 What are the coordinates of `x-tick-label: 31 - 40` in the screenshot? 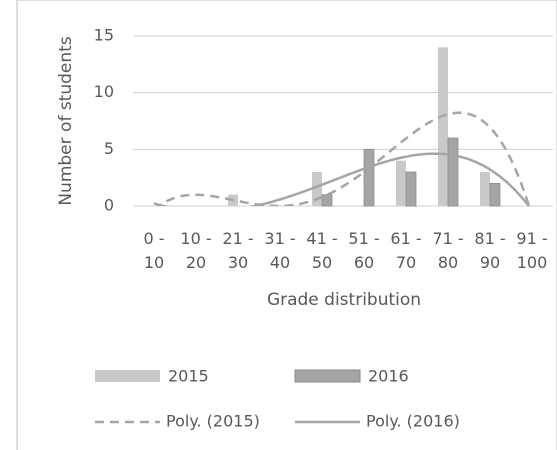 It's located at (280, 250).